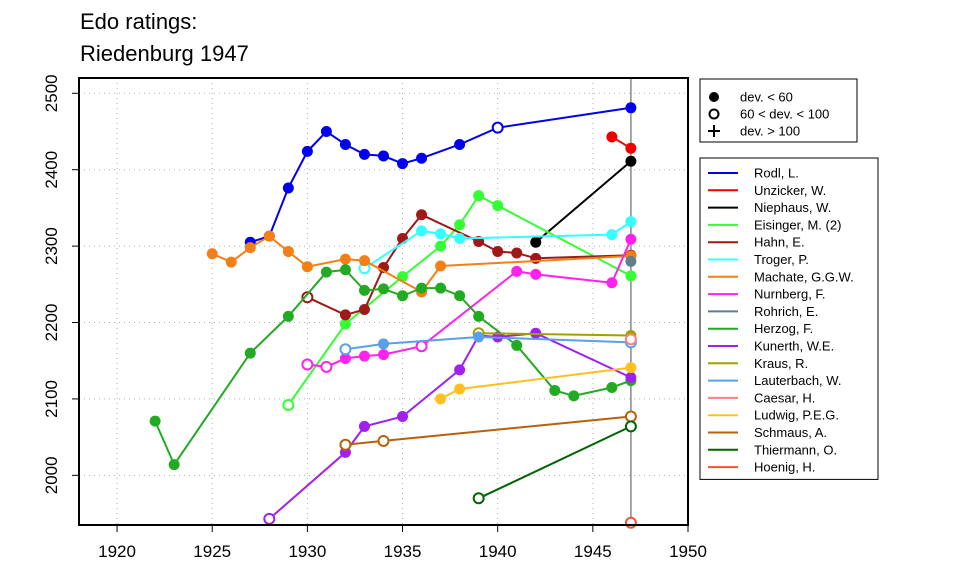 The height and width of the screenshot is (581, 960). I want to click on legend-label: Herzog, F., so click(783, 328).